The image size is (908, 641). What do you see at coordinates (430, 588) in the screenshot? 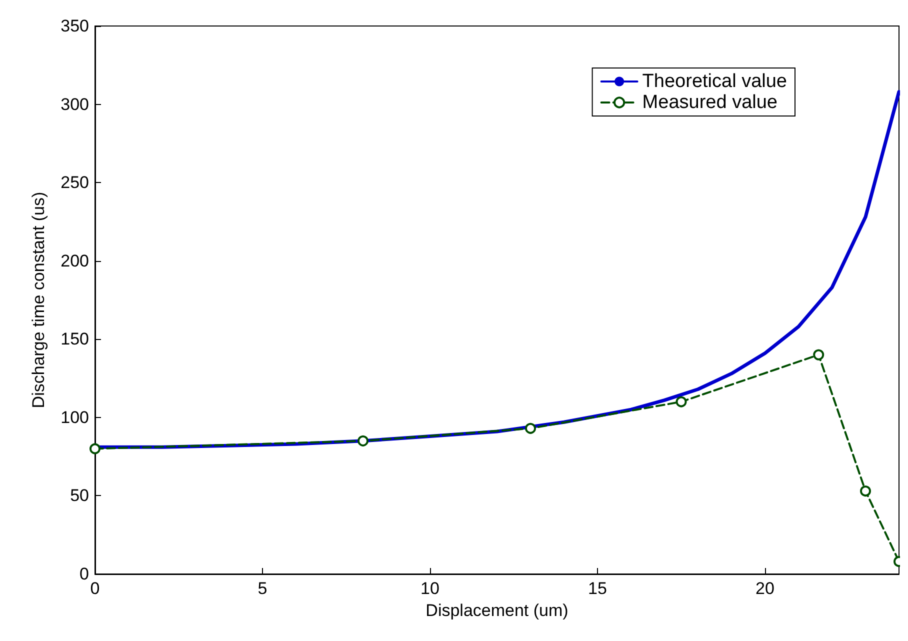
I see `x-tick-label: 10` at bounding box center [430, 588].